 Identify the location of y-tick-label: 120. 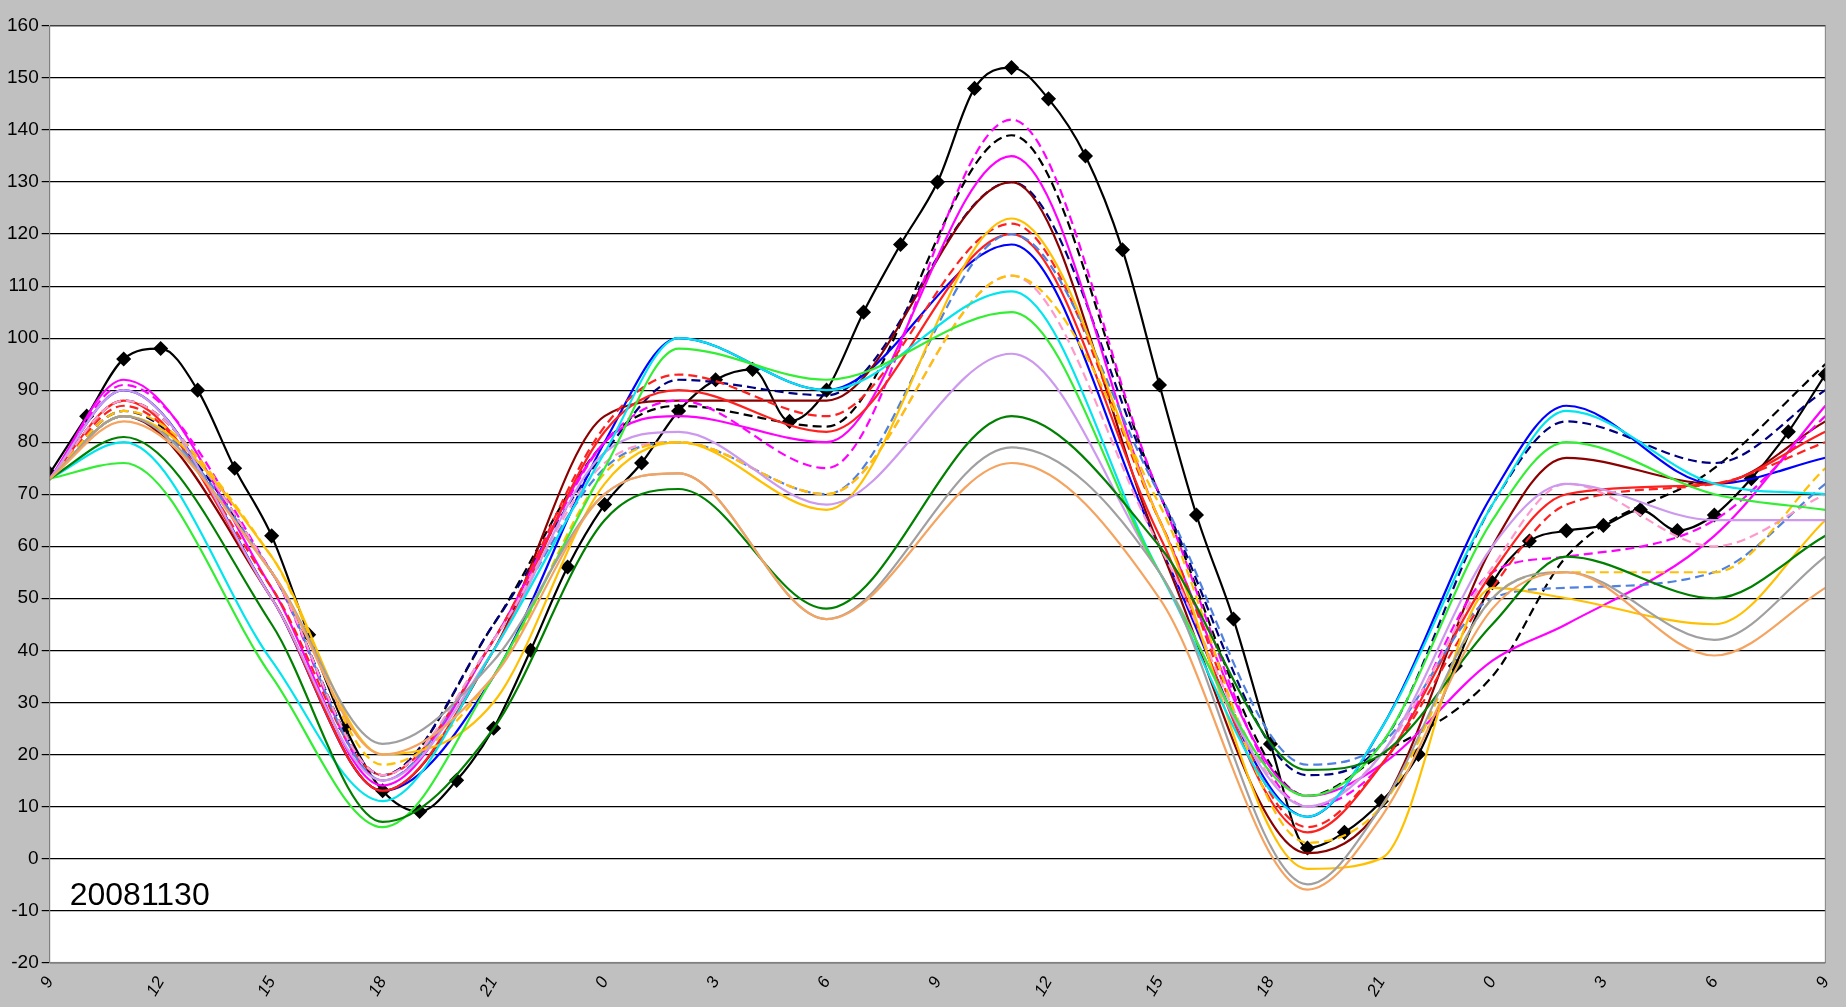
(23, 233).